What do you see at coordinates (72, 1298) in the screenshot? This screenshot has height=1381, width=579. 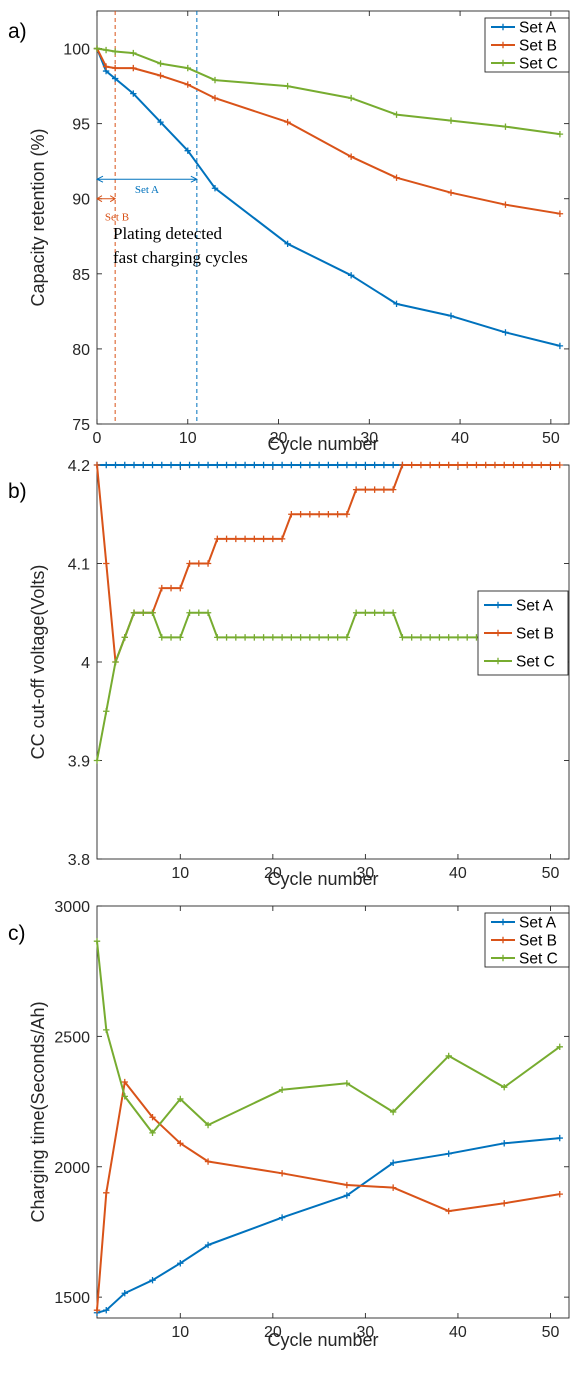 I see `y-tick-label: 1500` at bounding box center [72, 1298].